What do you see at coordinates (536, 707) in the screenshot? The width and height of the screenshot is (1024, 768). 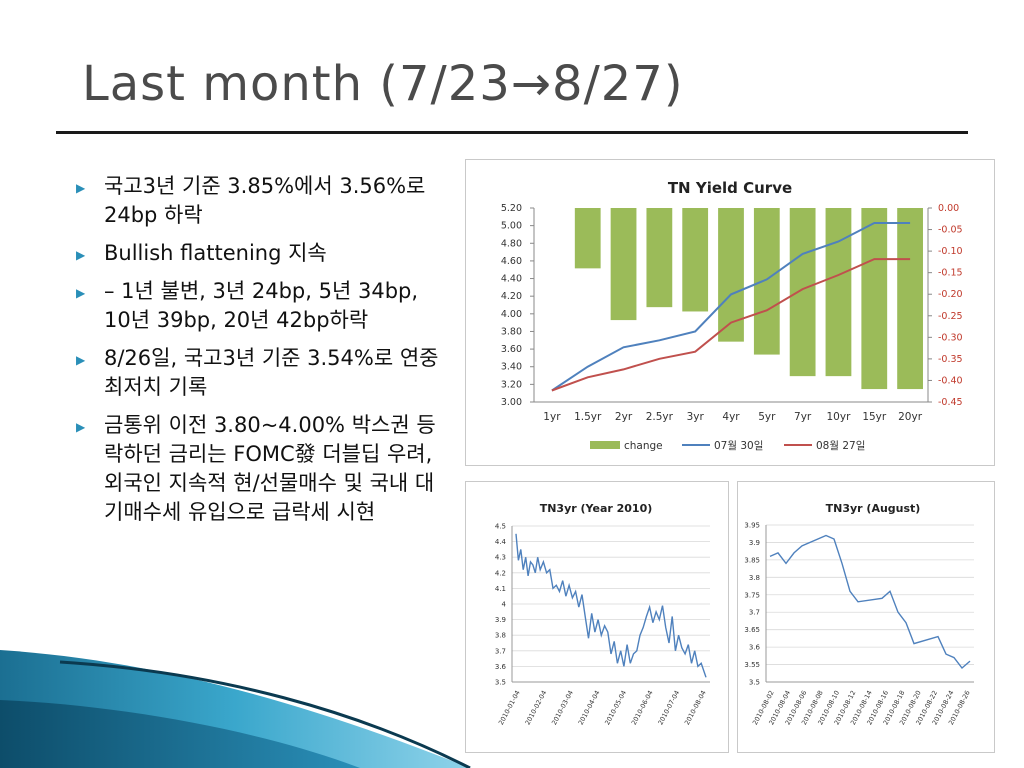 I see `x-tick-label: 2010-02-04` at bounding box center [536, 707].